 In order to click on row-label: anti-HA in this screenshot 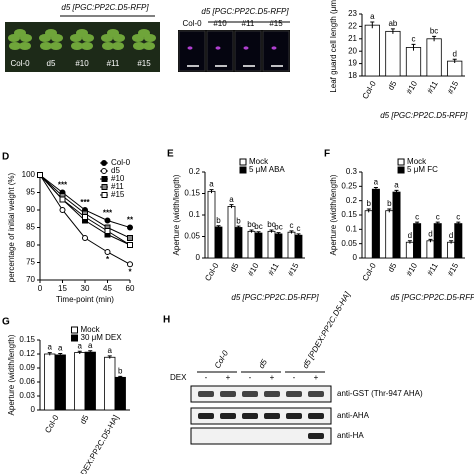, I will do `click(350, 435)`.